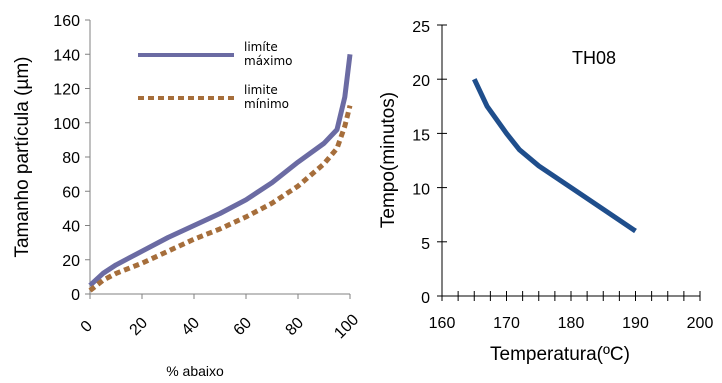 The image size is (722, 383). I want to click on left-y-ticks: 0 20 40 60 80 100 120 140 160, so click(71, 158).